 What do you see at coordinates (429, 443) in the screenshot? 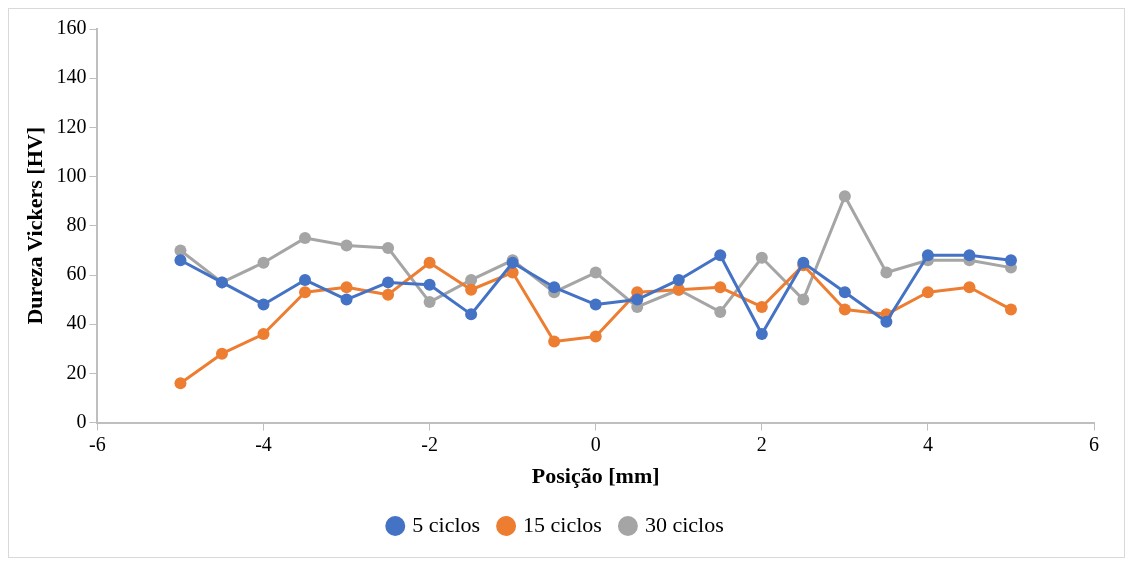
I see `x-tick-label: -2` at bounding box center [429, 443].